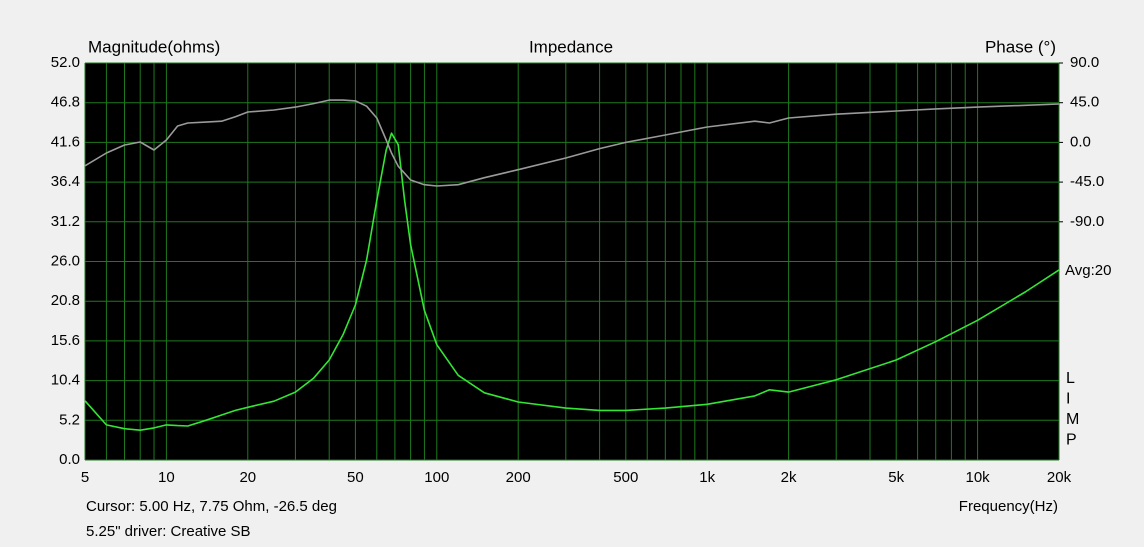 The width and height of the screenshot is (1144, 547). Describe the element at coordinates (69, 419) in the screenshot. I see `y-tick-label: 5.2` at that location.